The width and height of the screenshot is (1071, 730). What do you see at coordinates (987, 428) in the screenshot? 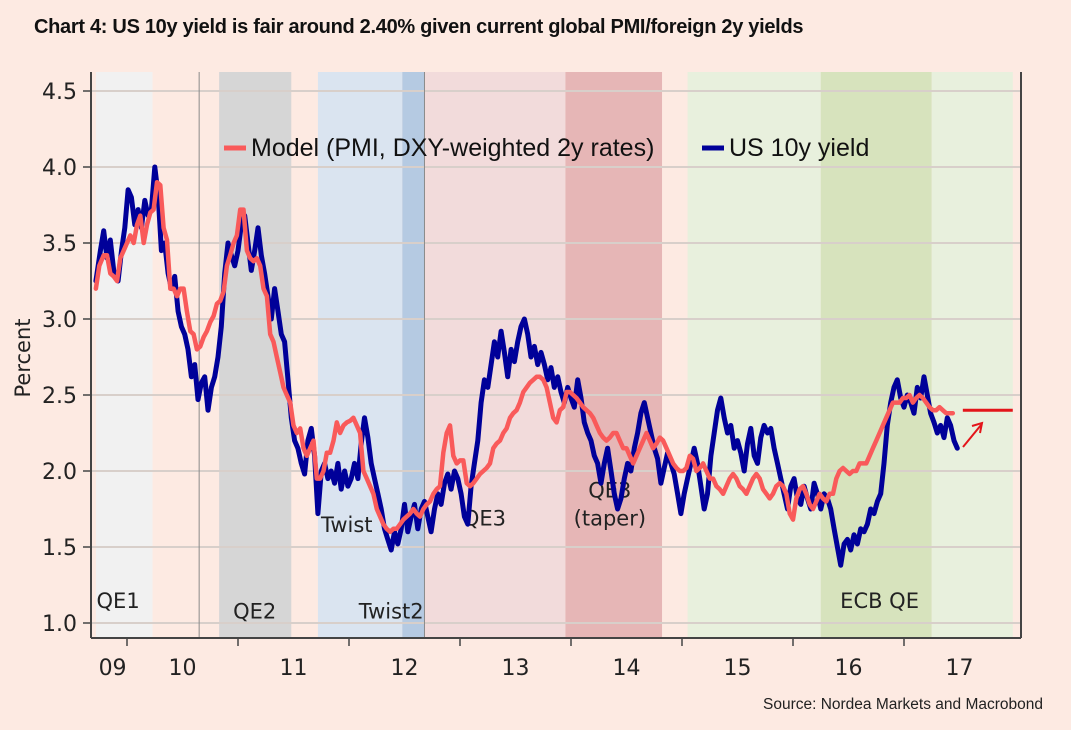
I see `fair-value-annotation` at bounding box center [987, 428].